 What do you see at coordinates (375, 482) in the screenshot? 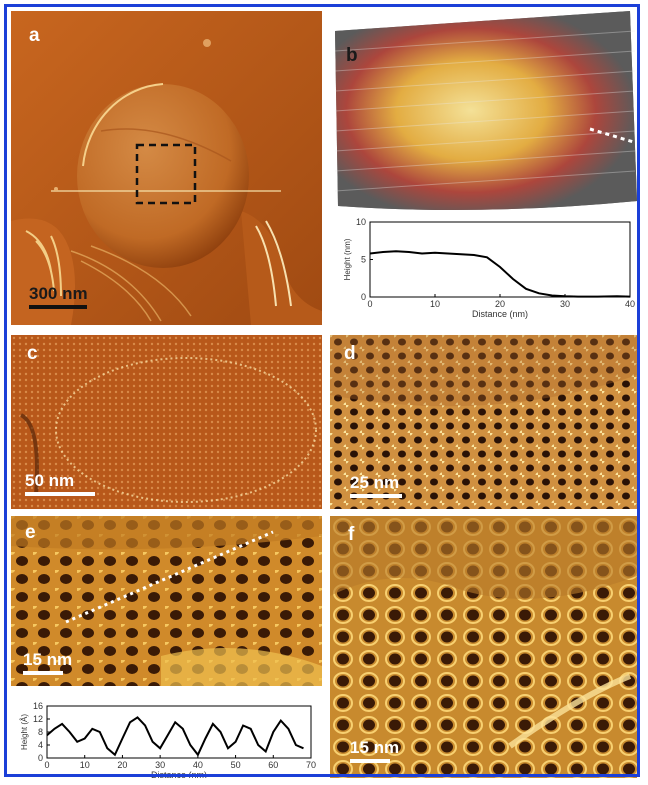
I see `panel-d-scale-text: 25 nm` at bounding box center [375, 482].